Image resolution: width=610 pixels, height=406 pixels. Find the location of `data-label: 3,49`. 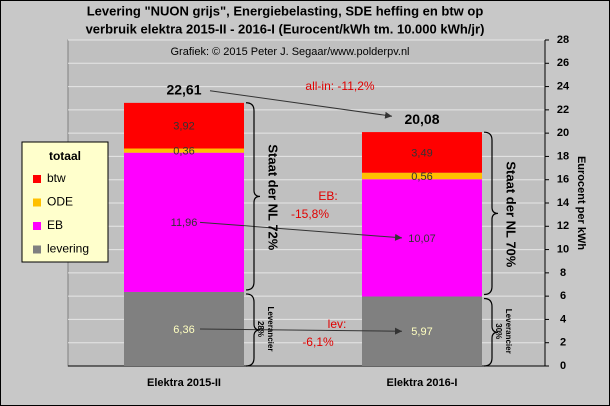

data-label: 3,49 is located at coordinates (421, 153).